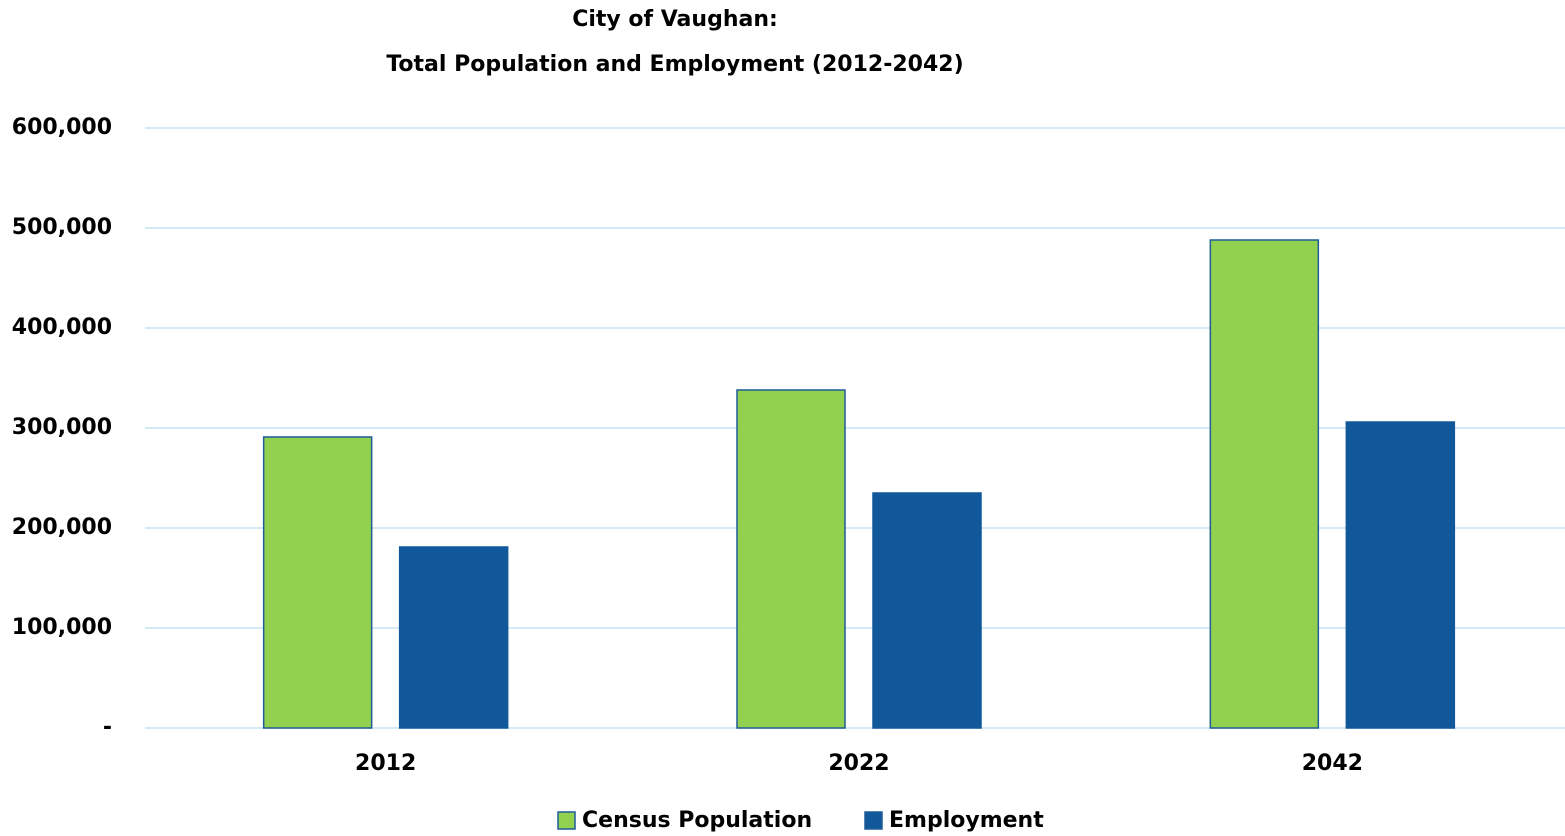 The height and width of the screenshot is (836, 1565). What do you see at coordinates (675, 19) in the screenshot?
I see `chart-title: City of Vaughan:` at bounding box center [675, 19].